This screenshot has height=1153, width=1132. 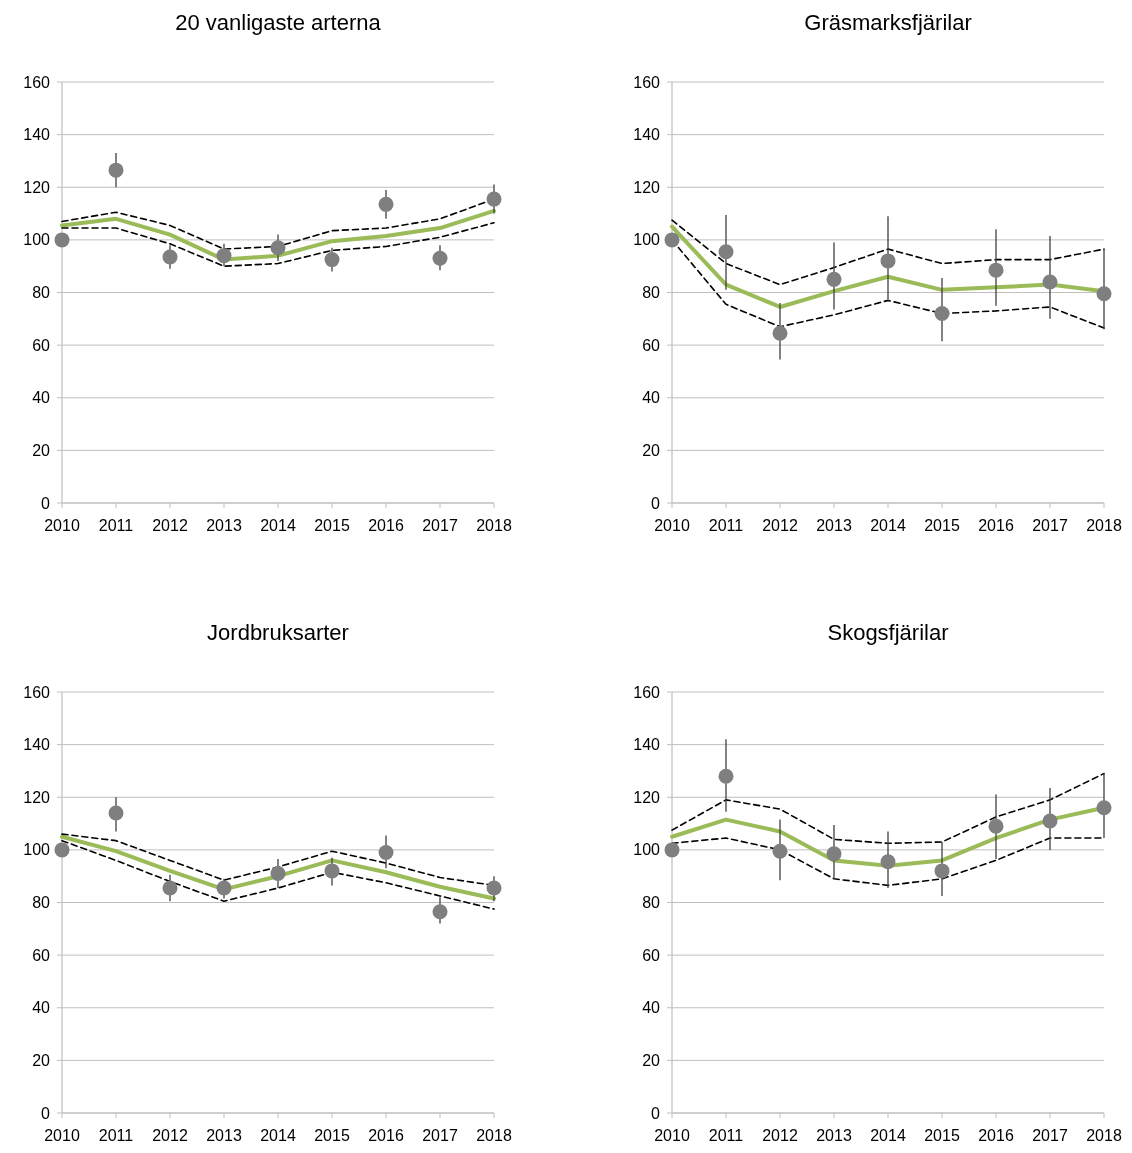 I want to click on chart-title: Gräsmarksfjärilar, so click(x=888, y=22).